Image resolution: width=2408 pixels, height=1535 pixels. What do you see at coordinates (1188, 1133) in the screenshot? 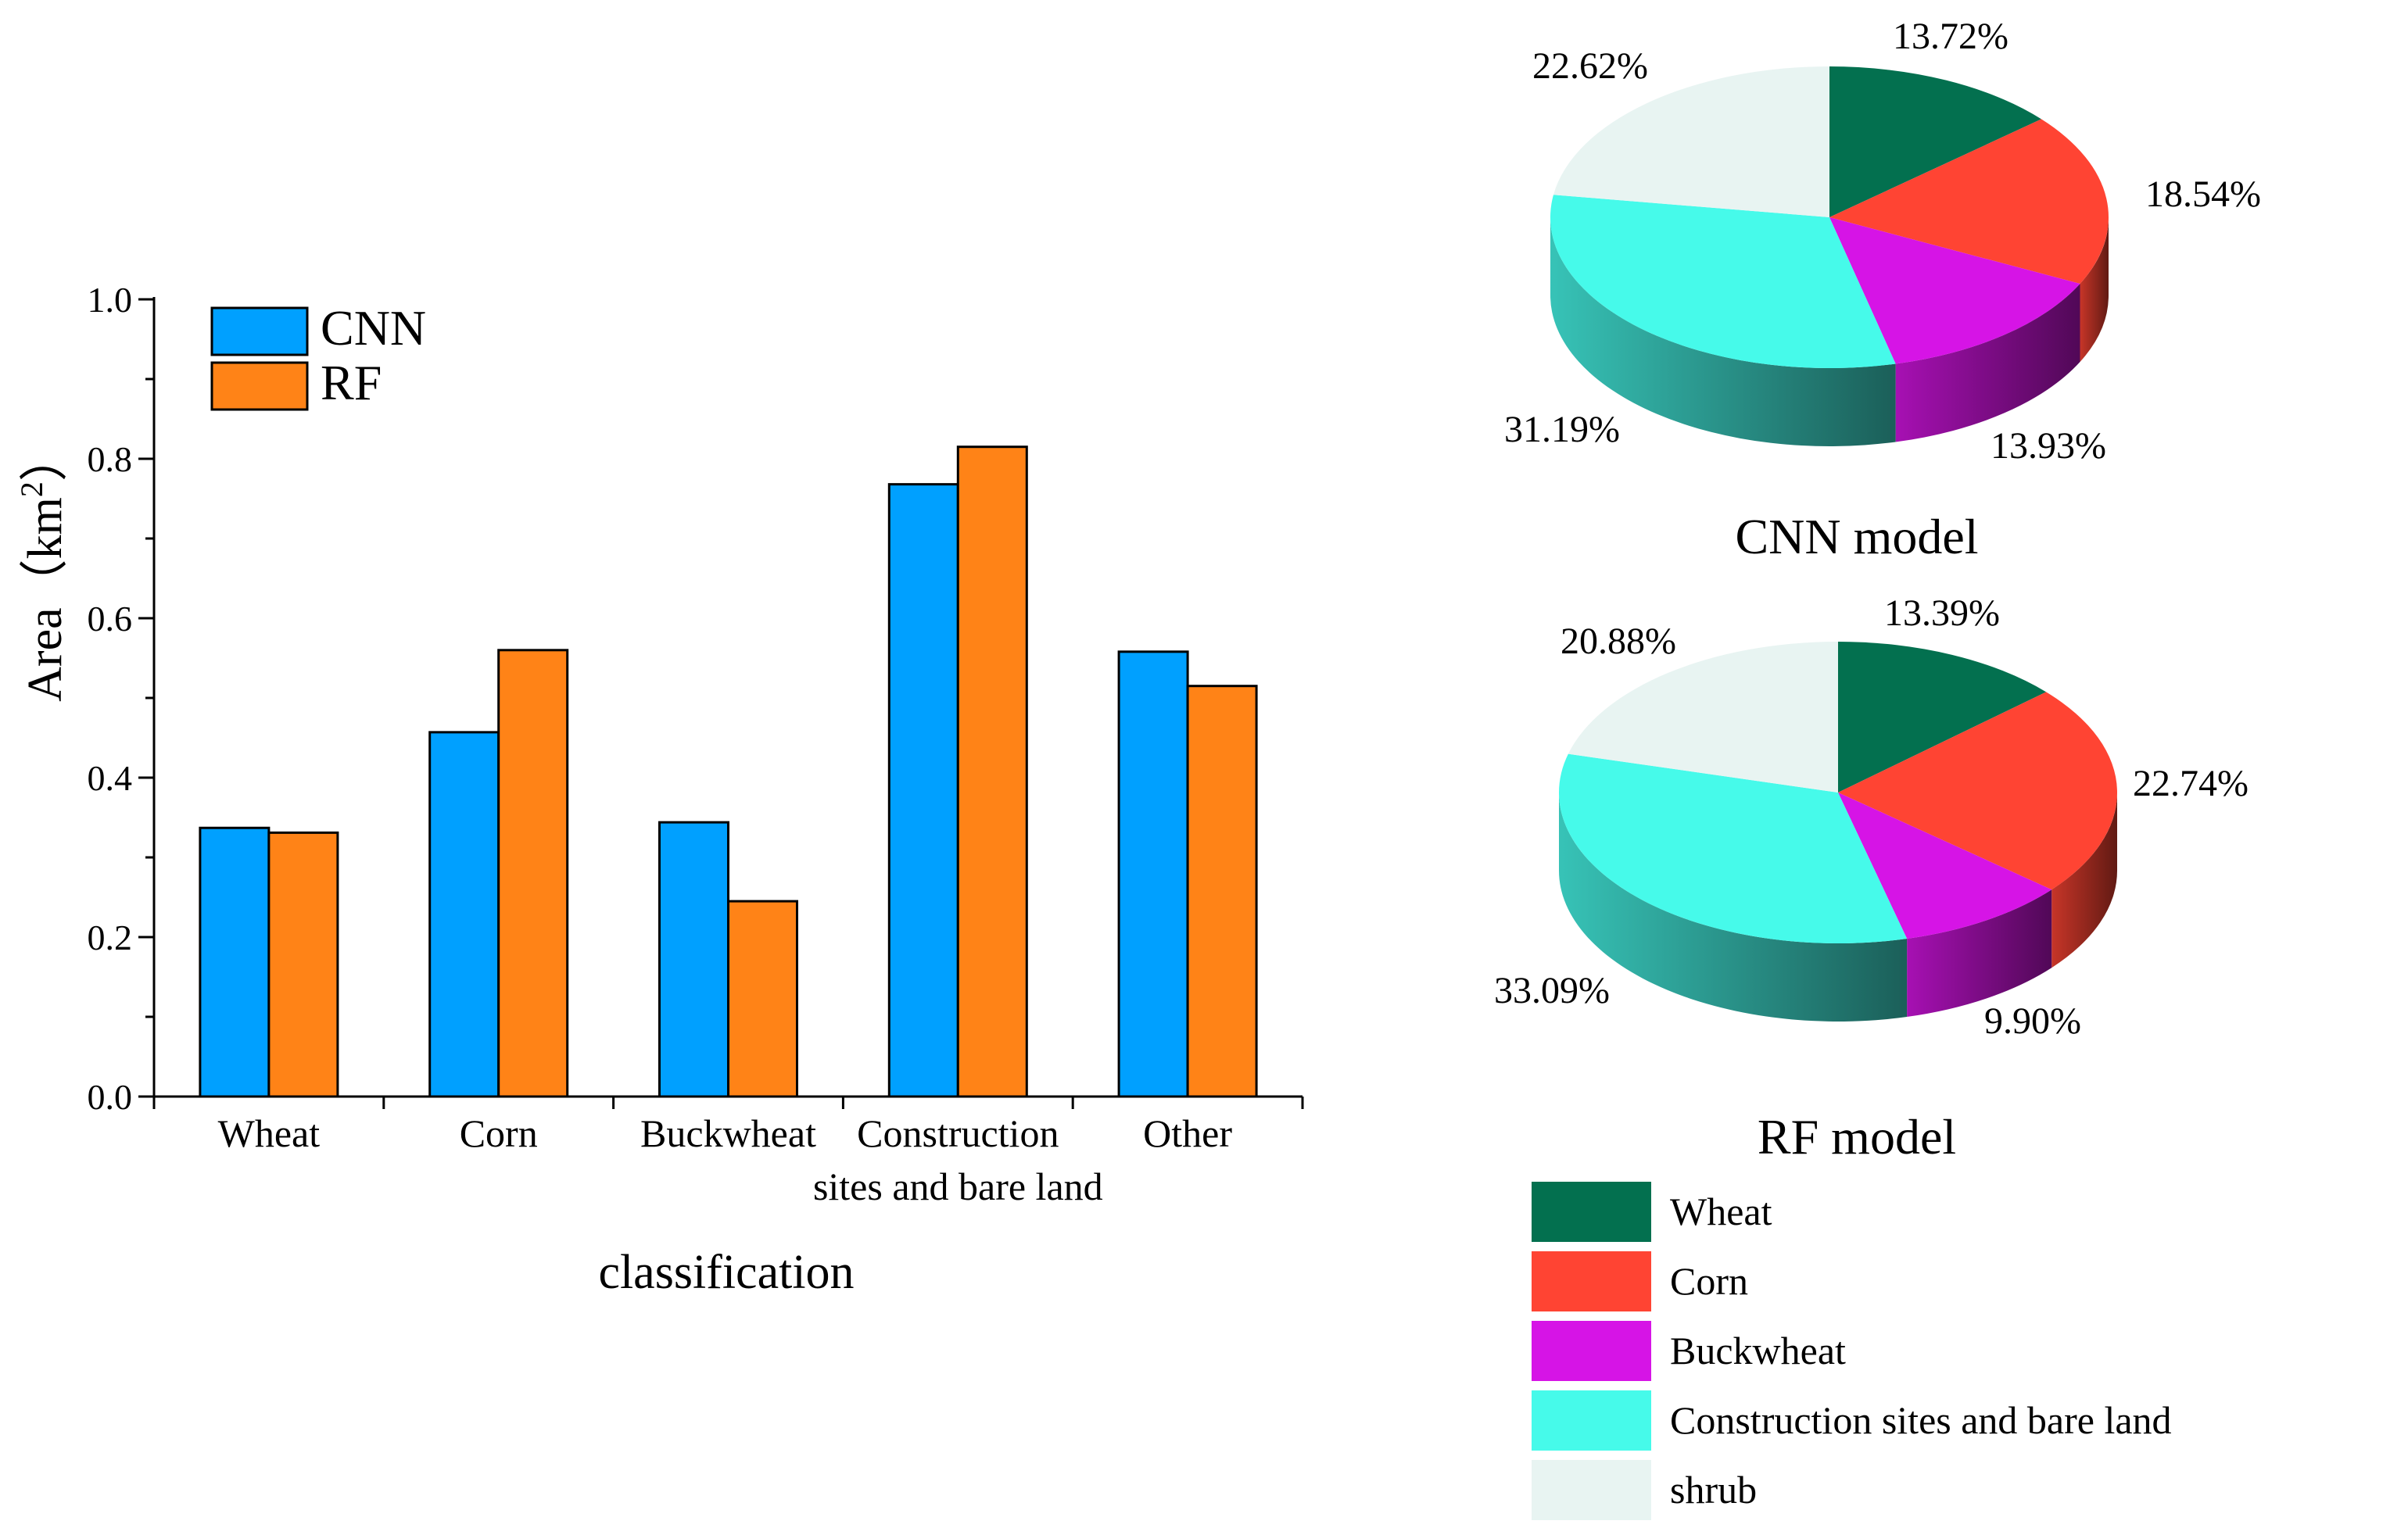
I see `x-tick-label: Other` at bounding box center [1188, 1133].